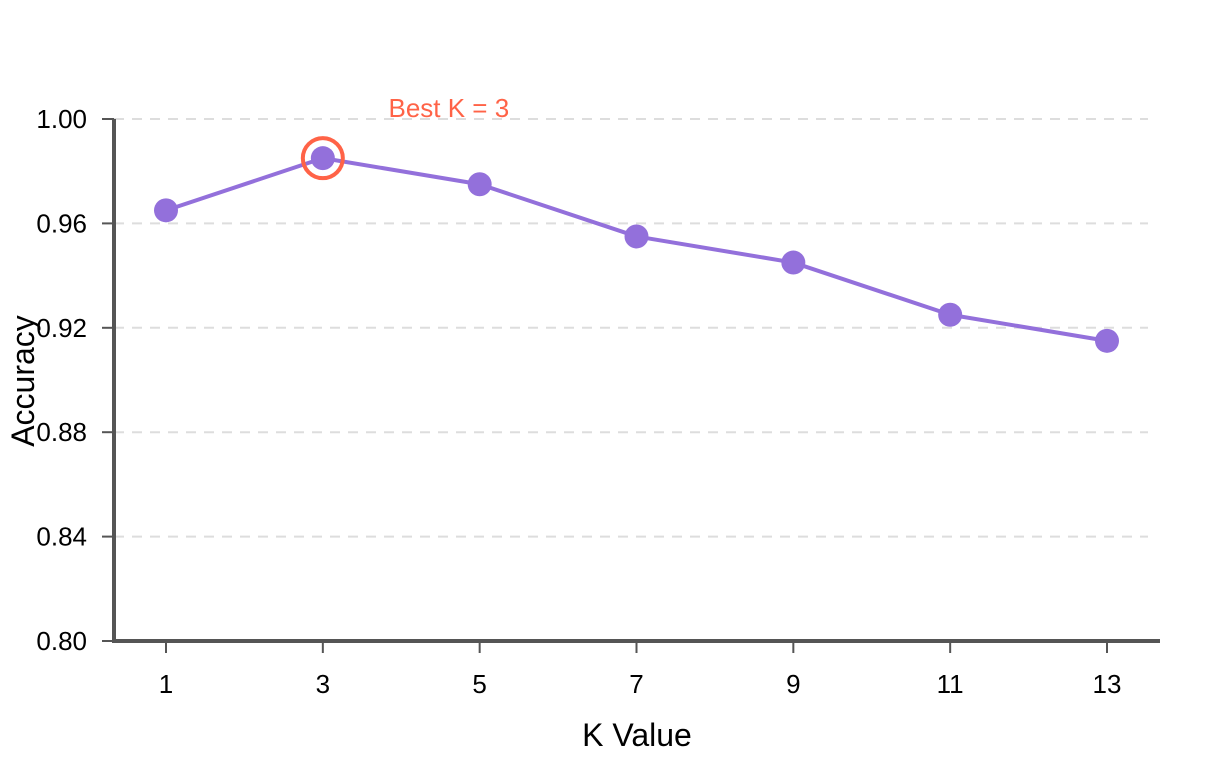 The height and width of the screenshot is (767, 1220). What do you see at coordinates (61, 223) in the screenshot?
I see `y-tick-label: 0.96` at bounding box center [61, 223].